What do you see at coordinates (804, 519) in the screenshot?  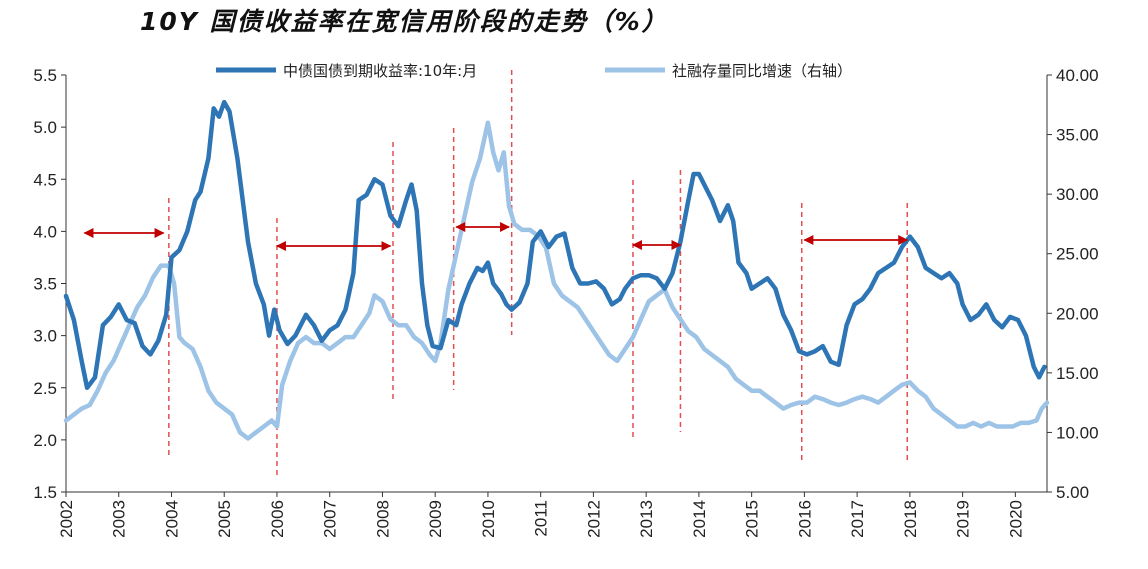 I see `x-tick-label: 2016` at bounding box center [804, 519].